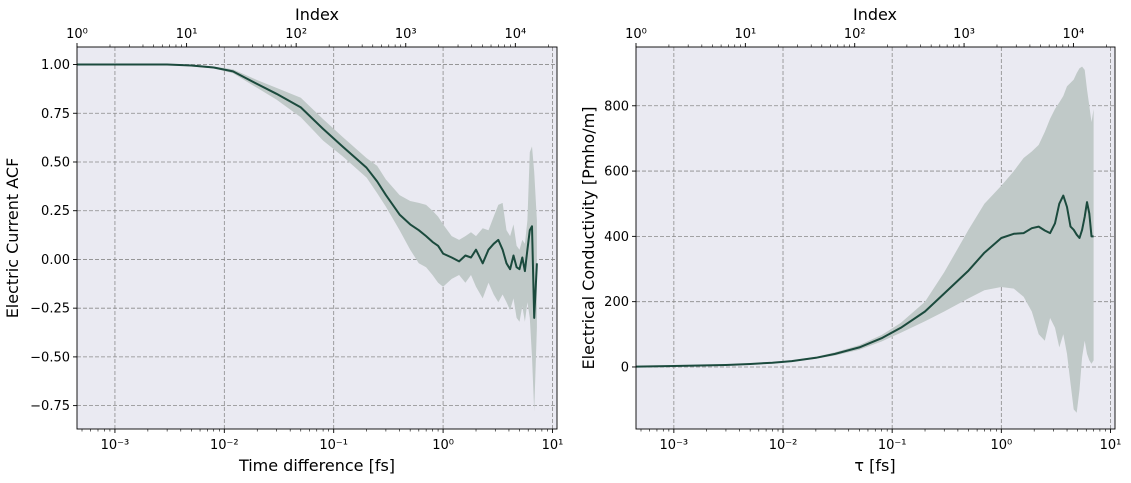 The image size is (1131, 483). I want to click on acf-ytick-label-5: −0.25, so click(50, 309).